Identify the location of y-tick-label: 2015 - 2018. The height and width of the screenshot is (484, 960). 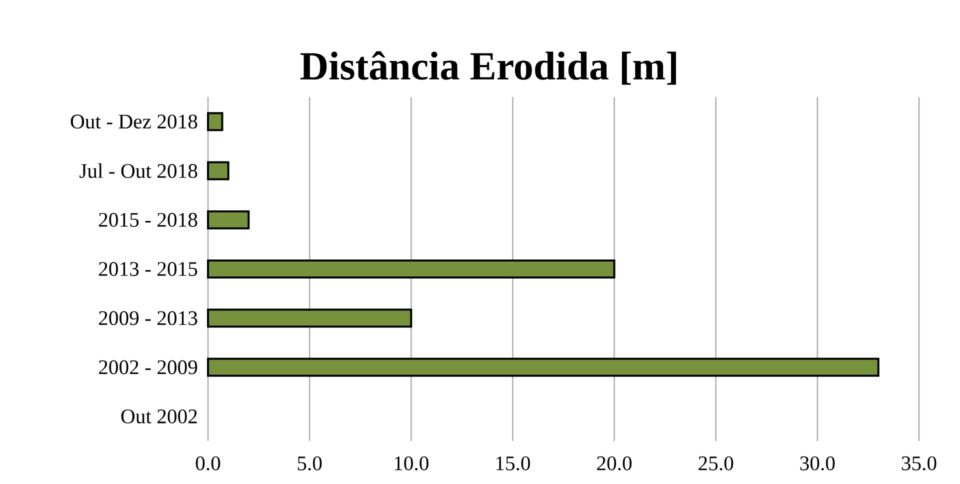
(148, 219).